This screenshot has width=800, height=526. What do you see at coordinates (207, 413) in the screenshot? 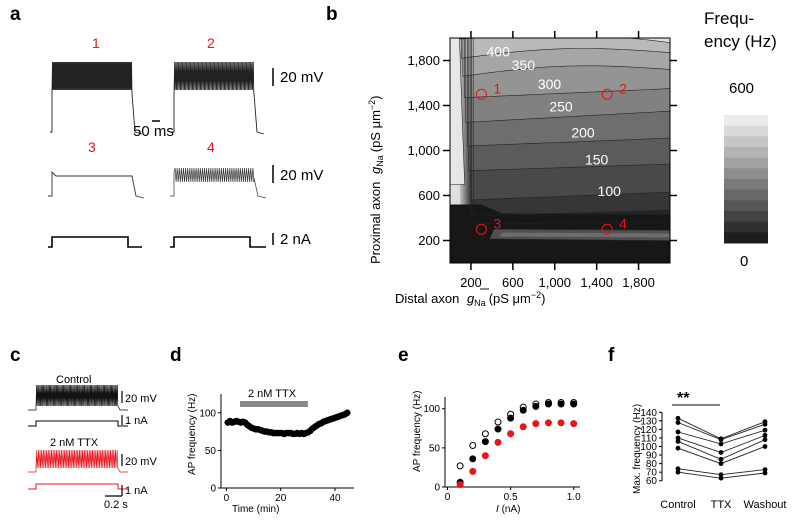
I see `d-y-tick-label: 100` at bounding box center [207, 413].